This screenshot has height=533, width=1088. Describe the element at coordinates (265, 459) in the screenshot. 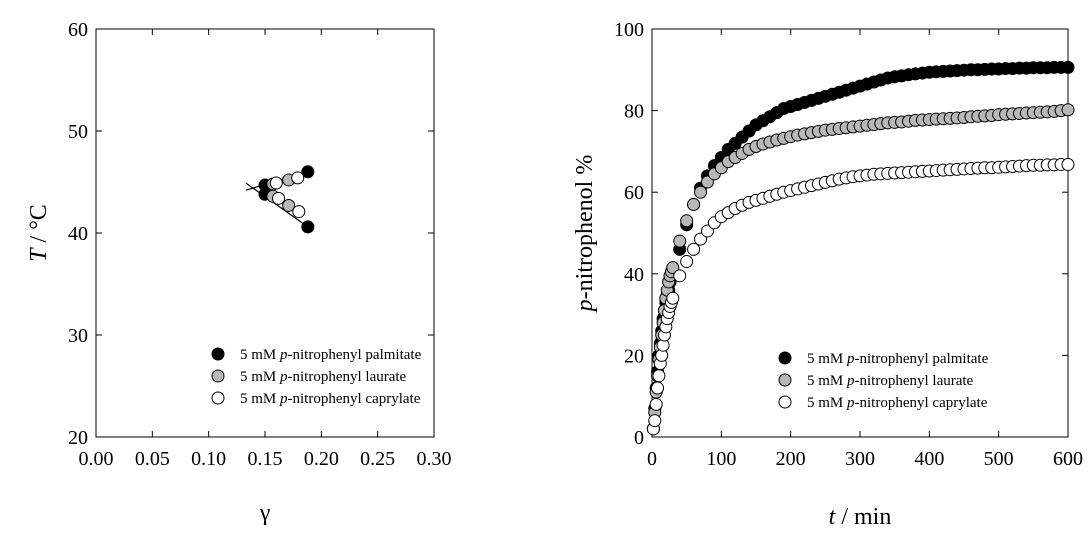

I see `x-tick-label: 0.15` at that location.